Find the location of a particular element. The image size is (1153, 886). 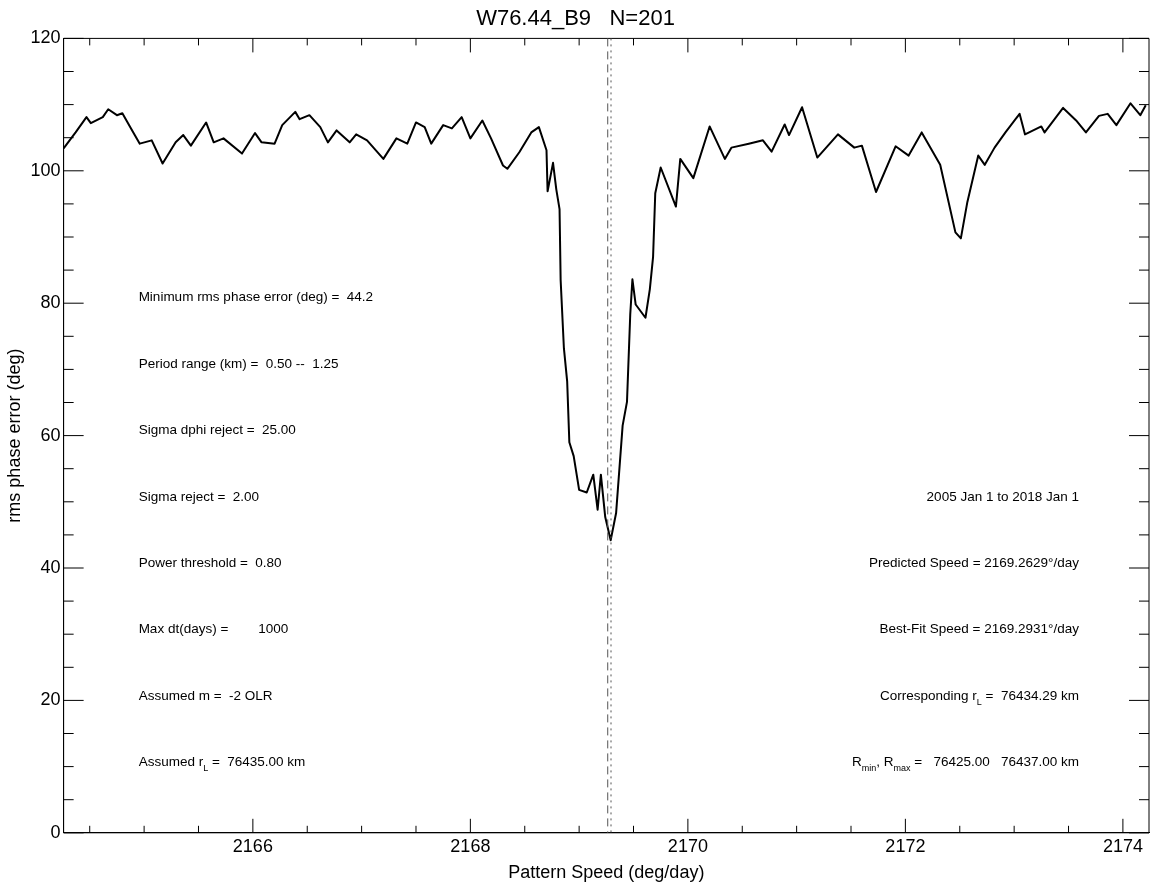

annotation: Predicted Speed = 2169.2629°/day is located at coordinates (974, 563).